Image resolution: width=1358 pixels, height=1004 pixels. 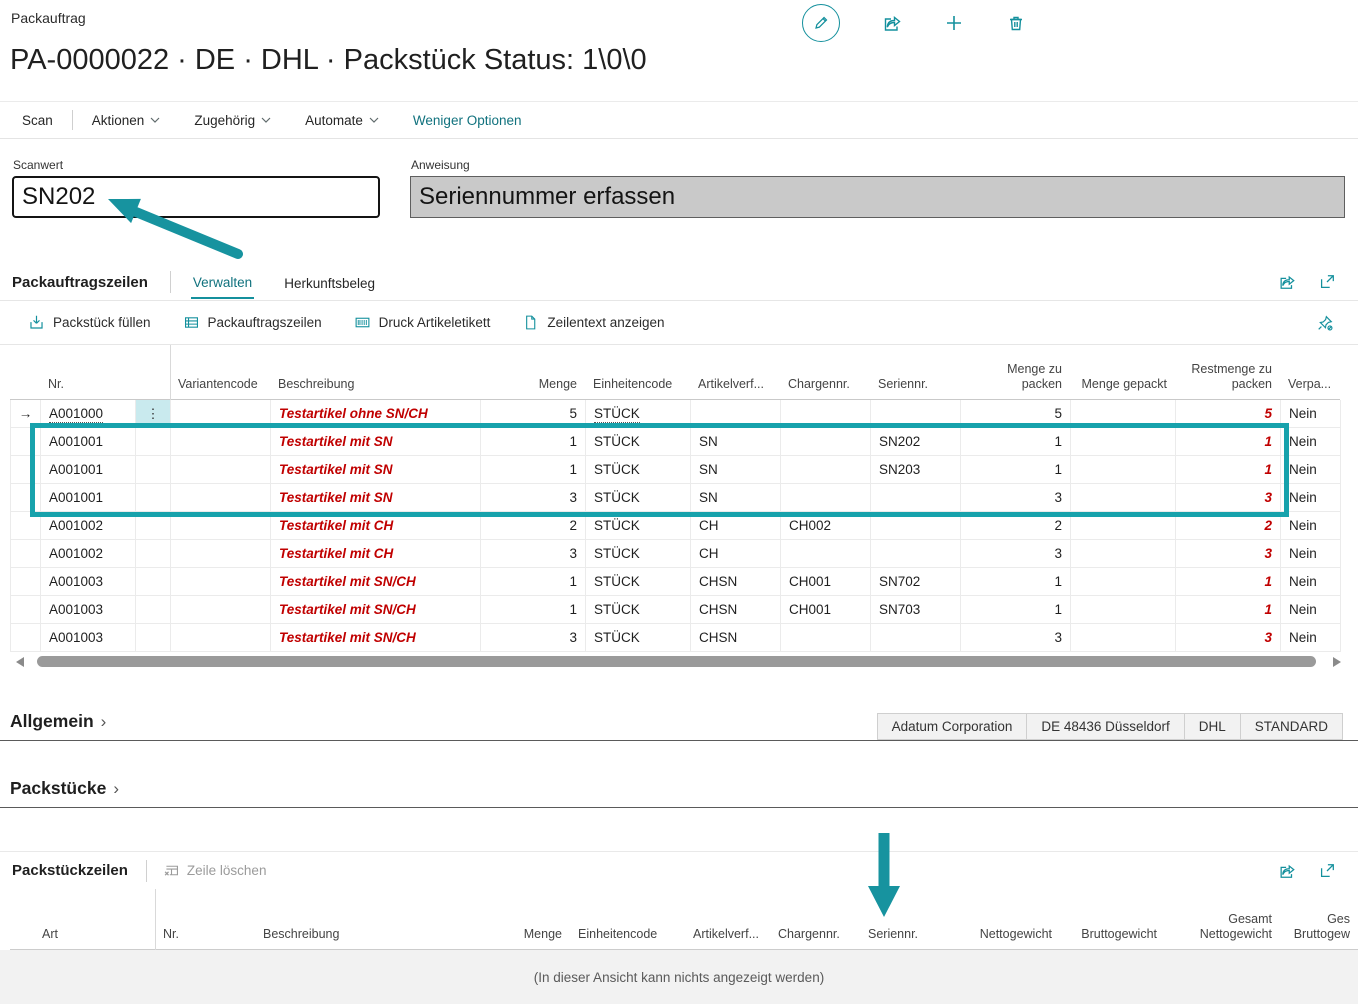 What do you see at coordinates (88, 526) in the screenshot?
I see `cell-nr: A001002` at bounding box center [88, 526].